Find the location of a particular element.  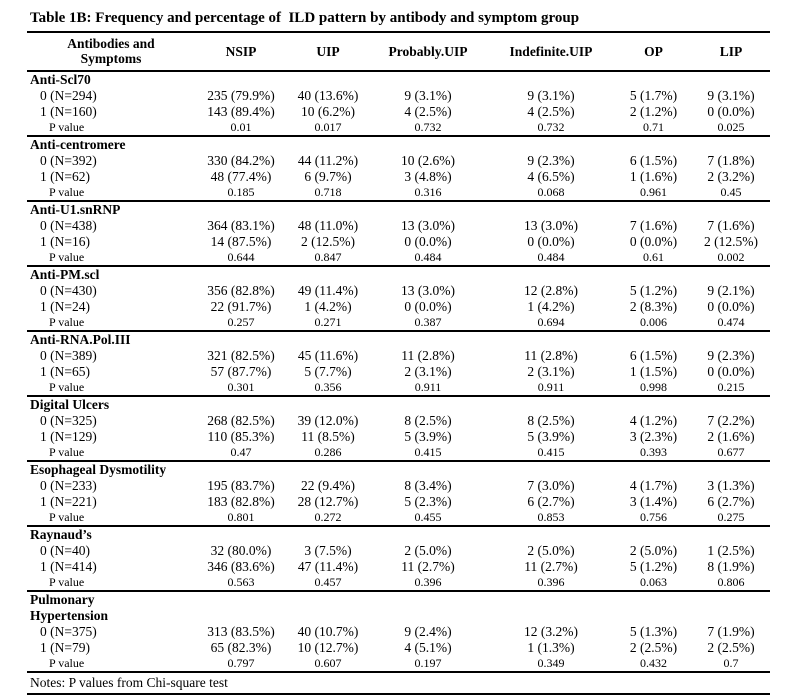

table-cell: 13 (3.0%) is located at coordinates (551, 225).